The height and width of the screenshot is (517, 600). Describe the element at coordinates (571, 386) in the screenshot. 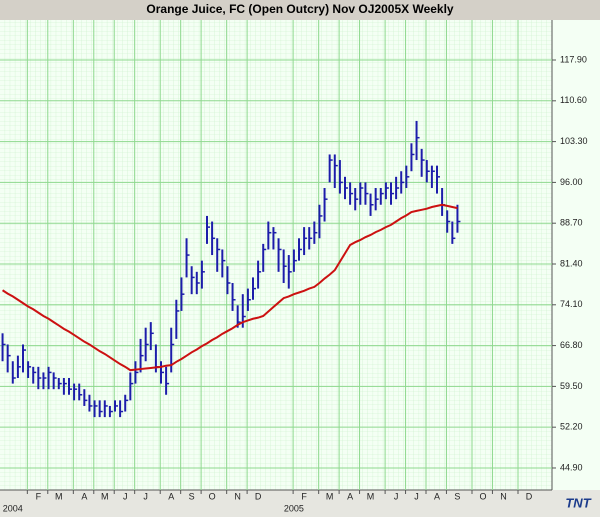

I see `y-tick-label: 59.50` at that location.